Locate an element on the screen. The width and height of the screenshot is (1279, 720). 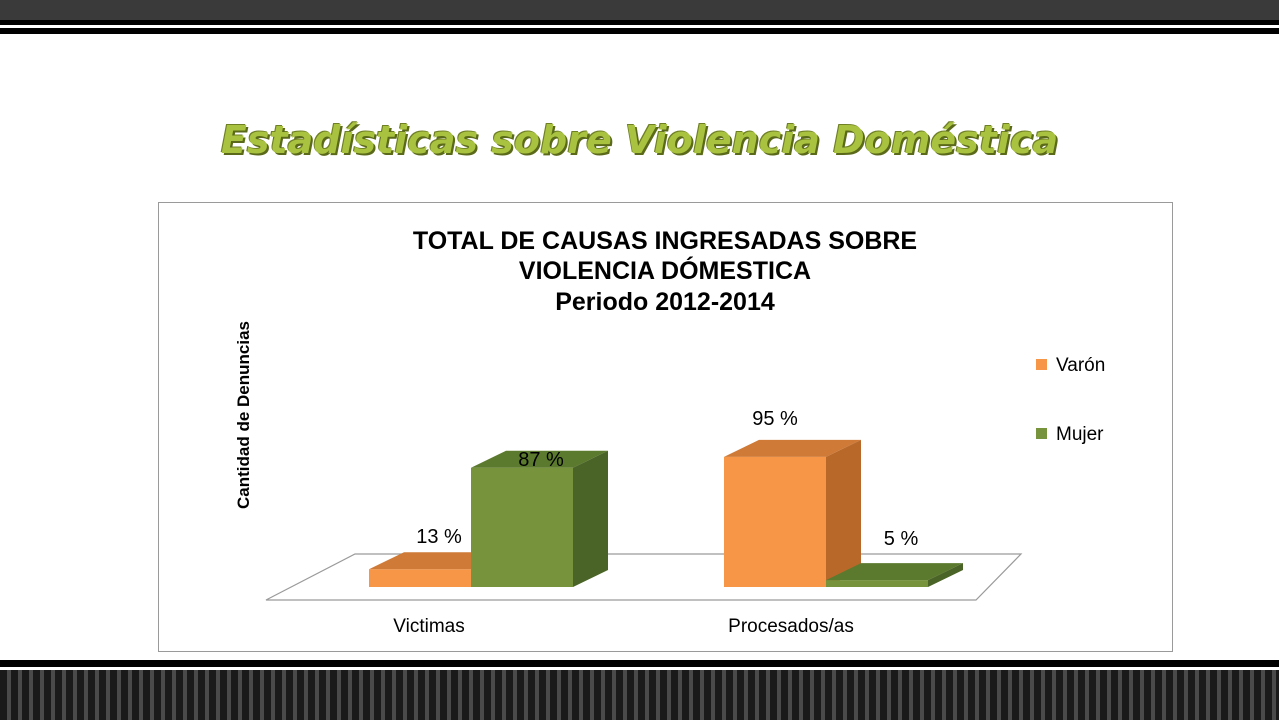
bar-procesados-varon is located at coordinates (775, 521).